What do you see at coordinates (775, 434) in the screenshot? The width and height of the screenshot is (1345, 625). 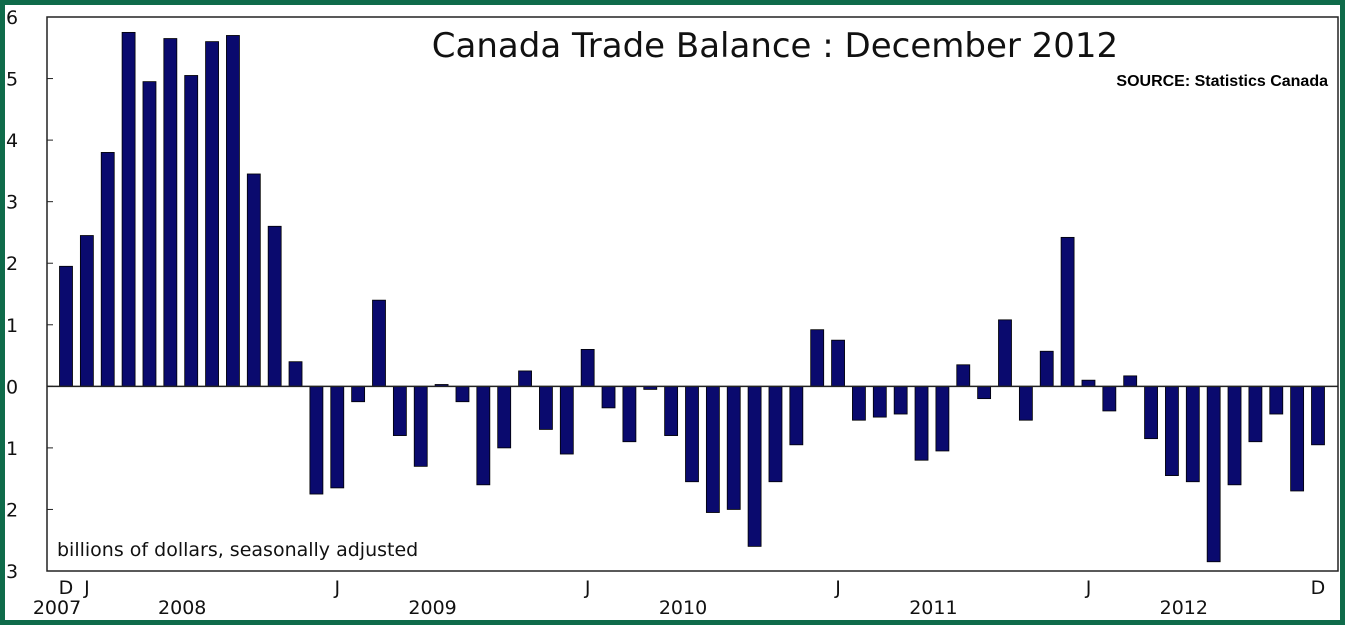 I see `bar-oct-2010` at bounding box center [775, 434].